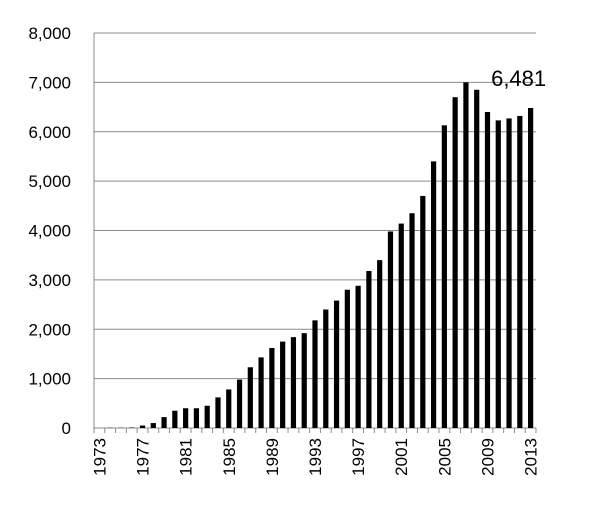 The width and height of the screenshot is (606, 527). Describe the element at coordinates (66, 428) in the screenshot. I see `y-tick-label: 0` at that location.